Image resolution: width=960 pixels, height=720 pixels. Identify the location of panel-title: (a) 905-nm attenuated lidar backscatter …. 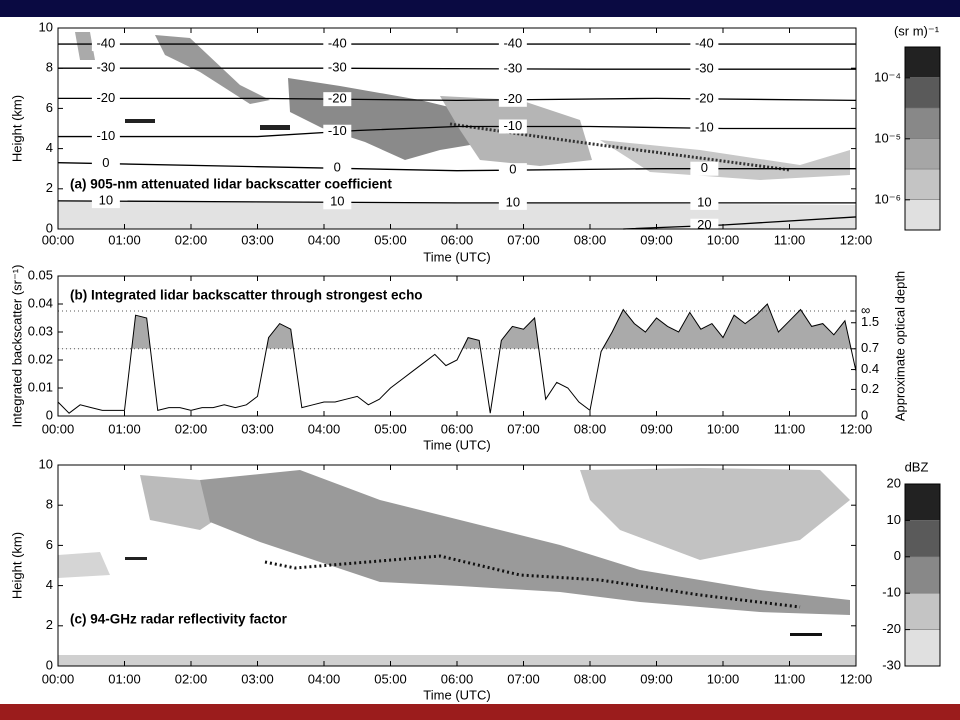
(231, 184).